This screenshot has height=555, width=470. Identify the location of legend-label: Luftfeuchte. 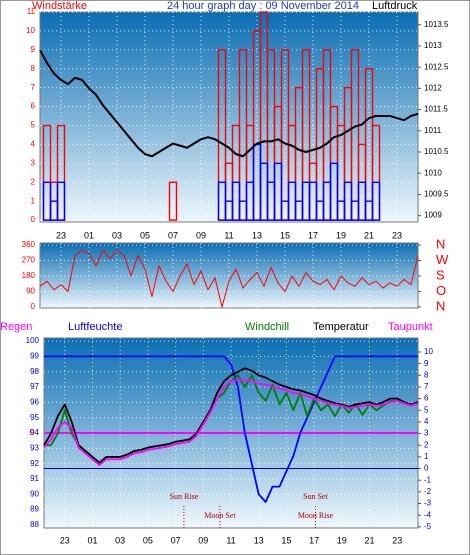
(95, 327).